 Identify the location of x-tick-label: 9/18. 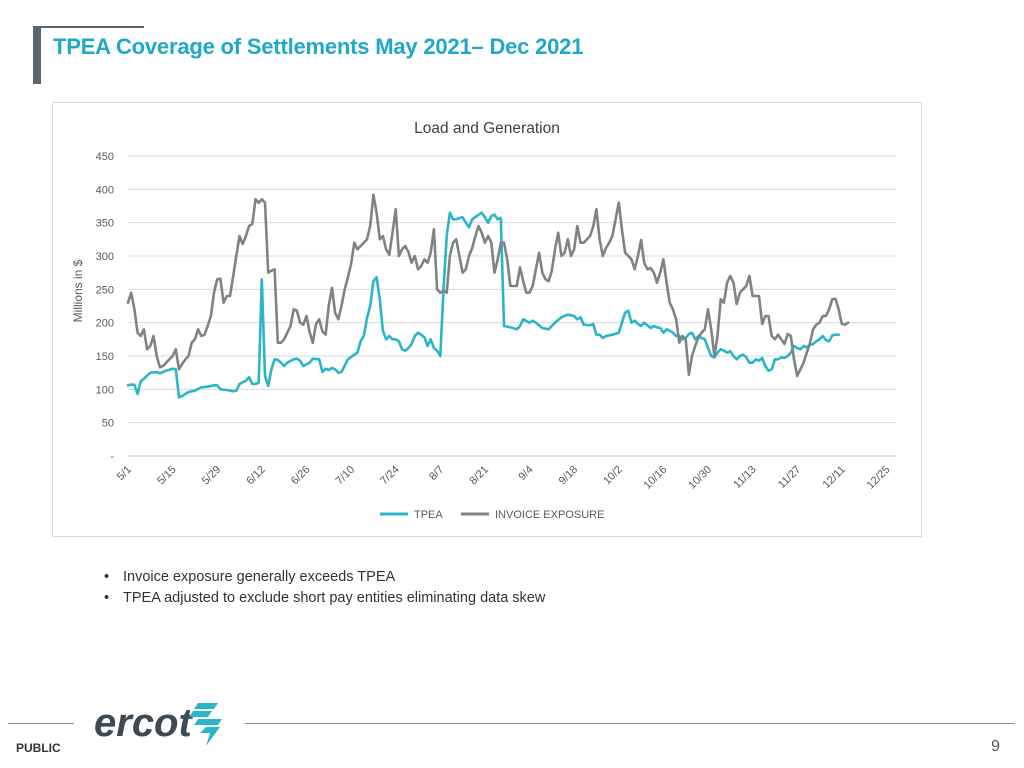
(569, 476).